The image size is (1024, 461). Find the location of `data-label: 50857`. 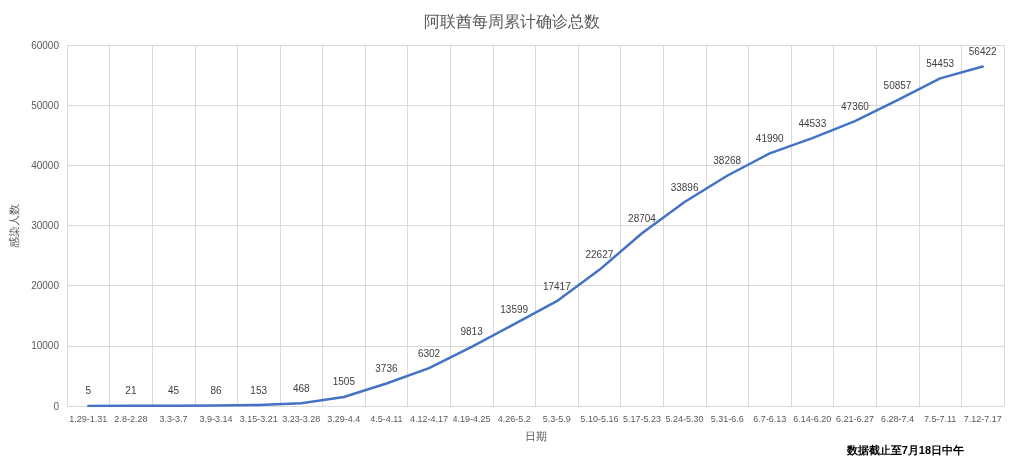

data-label: 50857 is located at coordinates (897, 85).